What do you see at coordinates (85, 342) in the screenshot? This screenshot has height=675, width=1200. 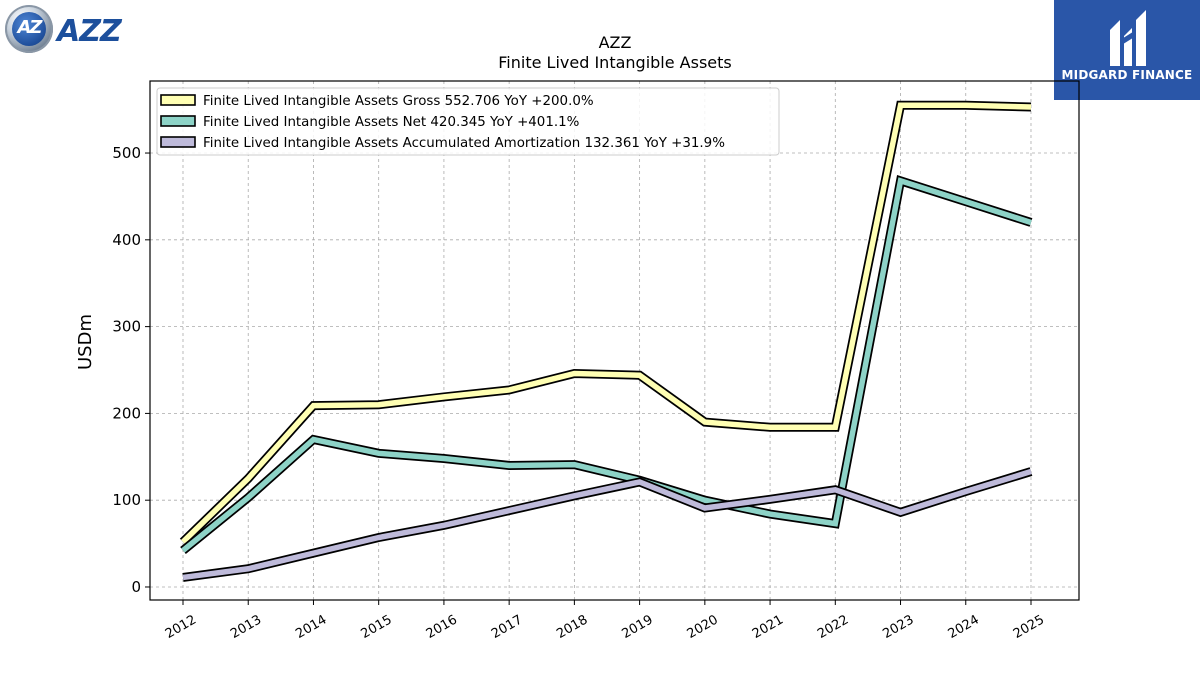 I see `y-axis-label: USDm` at bounding box center [85, 342].